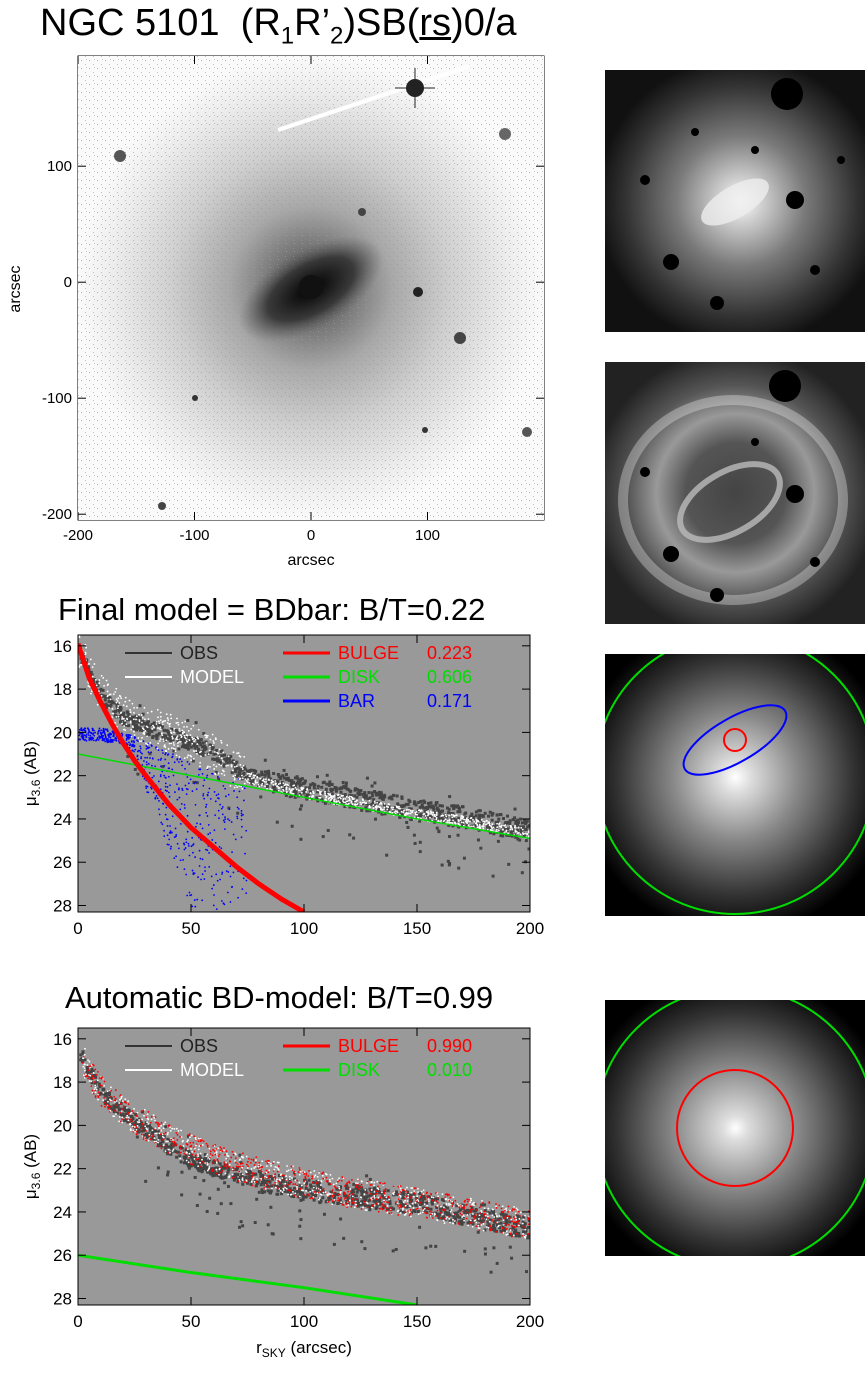 The image size is (865, 1374). What do you see at coordinates (460, 338) in the screenshot?
I see `star` at bounding box center [460, 338].